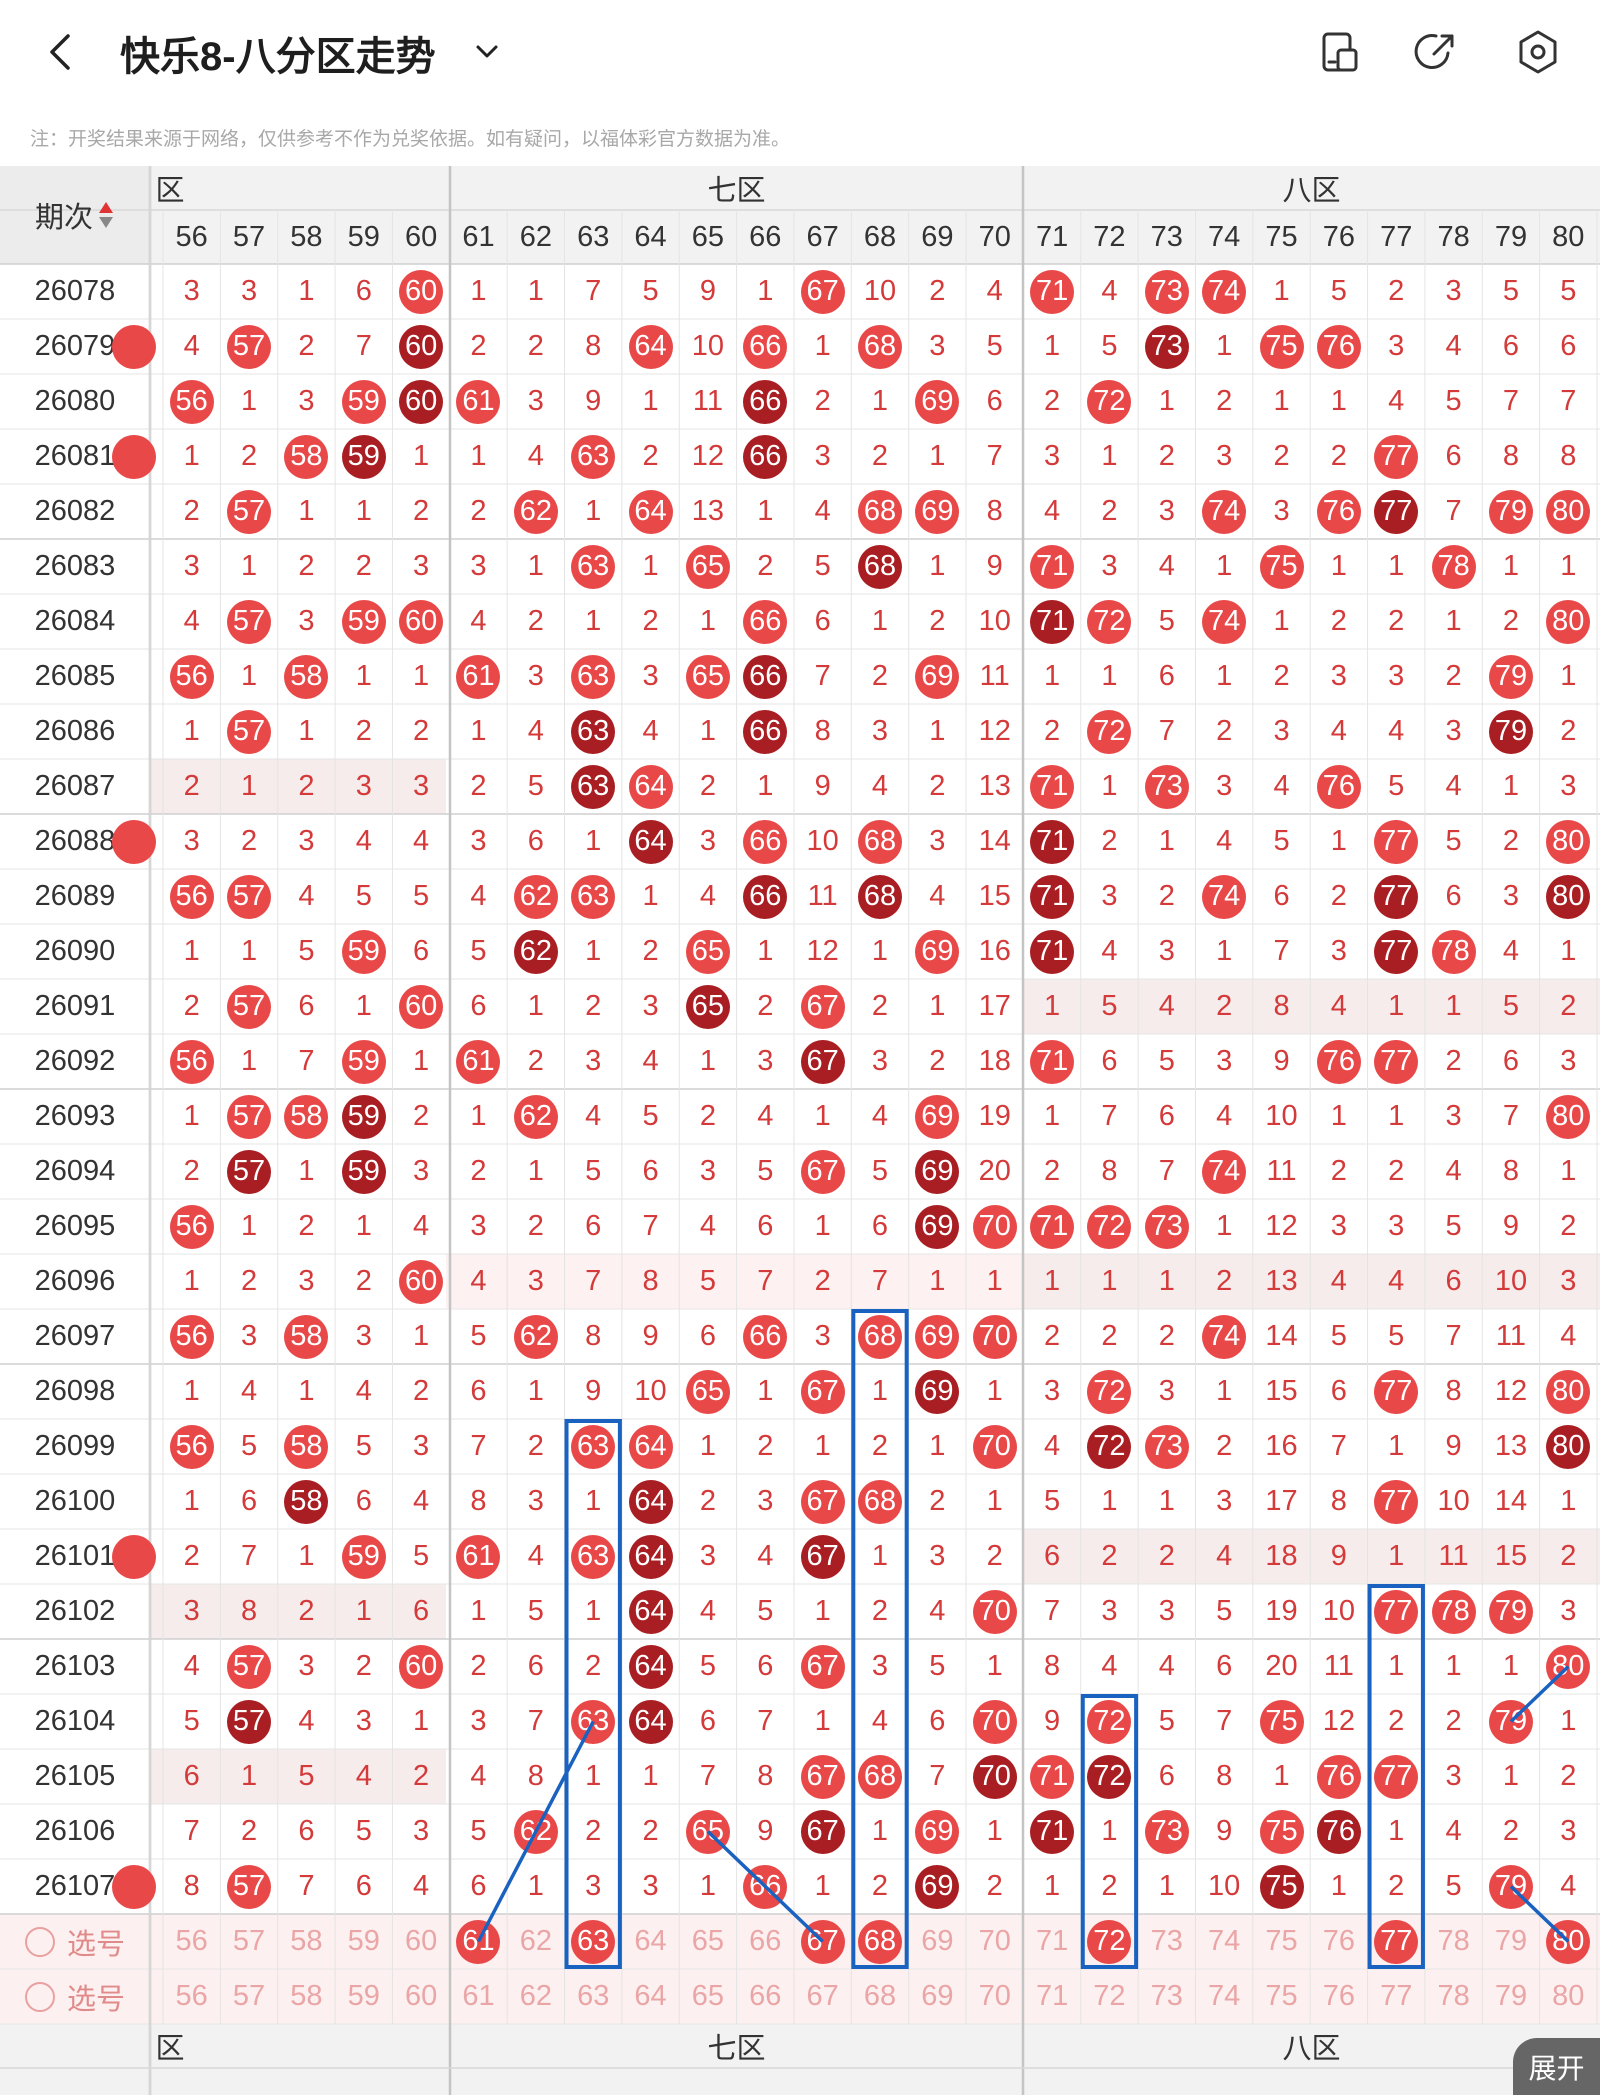  What do you see at coordinates (1052, 236) in the screenshot?
I see `column-header-71: 71` at bounding box center [1052, 236].